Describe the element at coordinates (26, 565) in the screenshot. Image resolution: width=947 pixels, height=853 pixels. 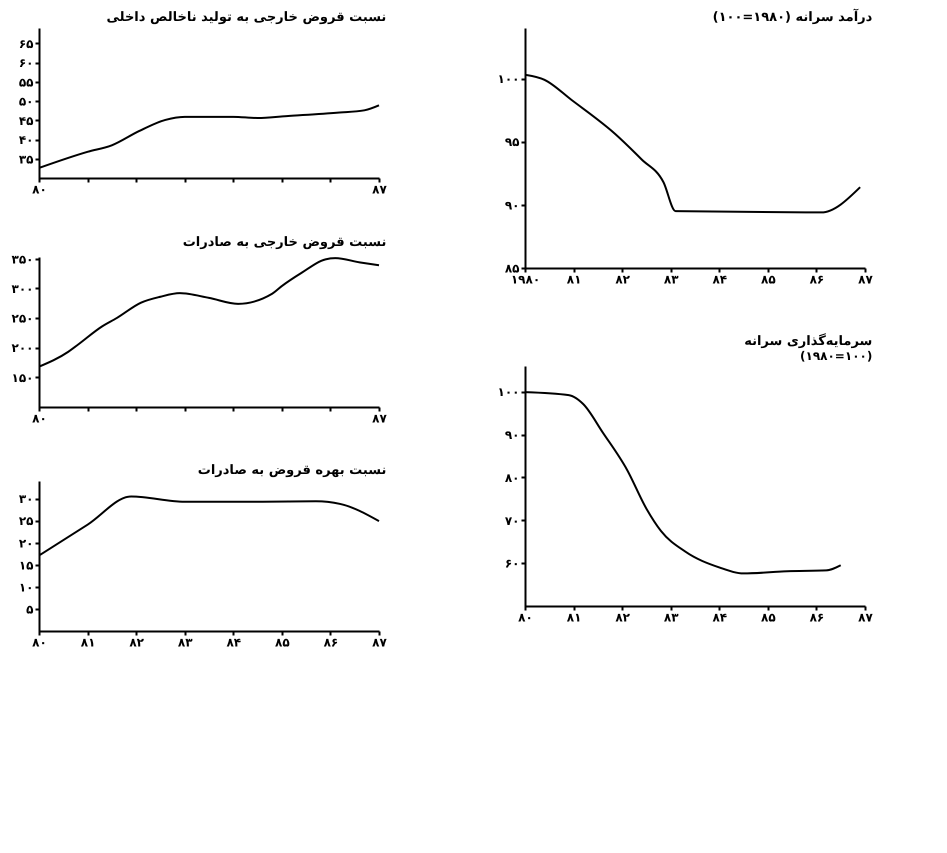
I see `y-tick-label: ۱۵` at that location.